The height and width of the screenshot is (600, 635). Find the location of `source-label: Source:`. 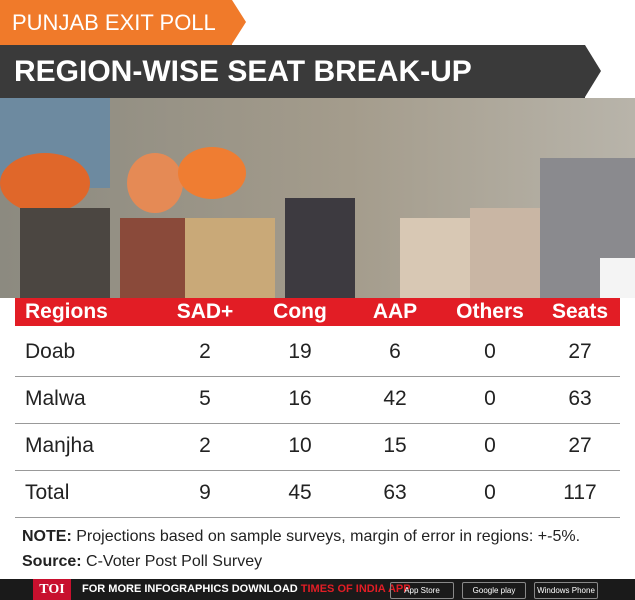

source-label: Source: is located at coordinates (52, 561).